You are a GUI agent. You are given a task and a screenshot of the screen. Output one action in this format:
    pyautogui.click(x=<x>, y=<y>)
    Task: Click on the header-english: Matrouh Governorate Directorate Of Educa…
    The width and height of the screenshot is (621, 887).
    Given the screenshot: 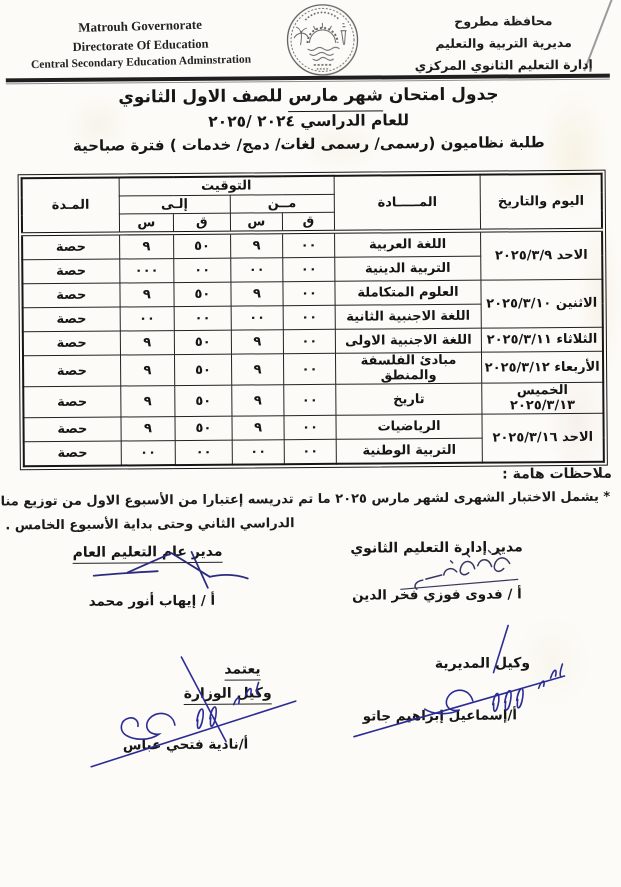 What is the action you would take?
    pyautogui.click(x=140, y=44)
    